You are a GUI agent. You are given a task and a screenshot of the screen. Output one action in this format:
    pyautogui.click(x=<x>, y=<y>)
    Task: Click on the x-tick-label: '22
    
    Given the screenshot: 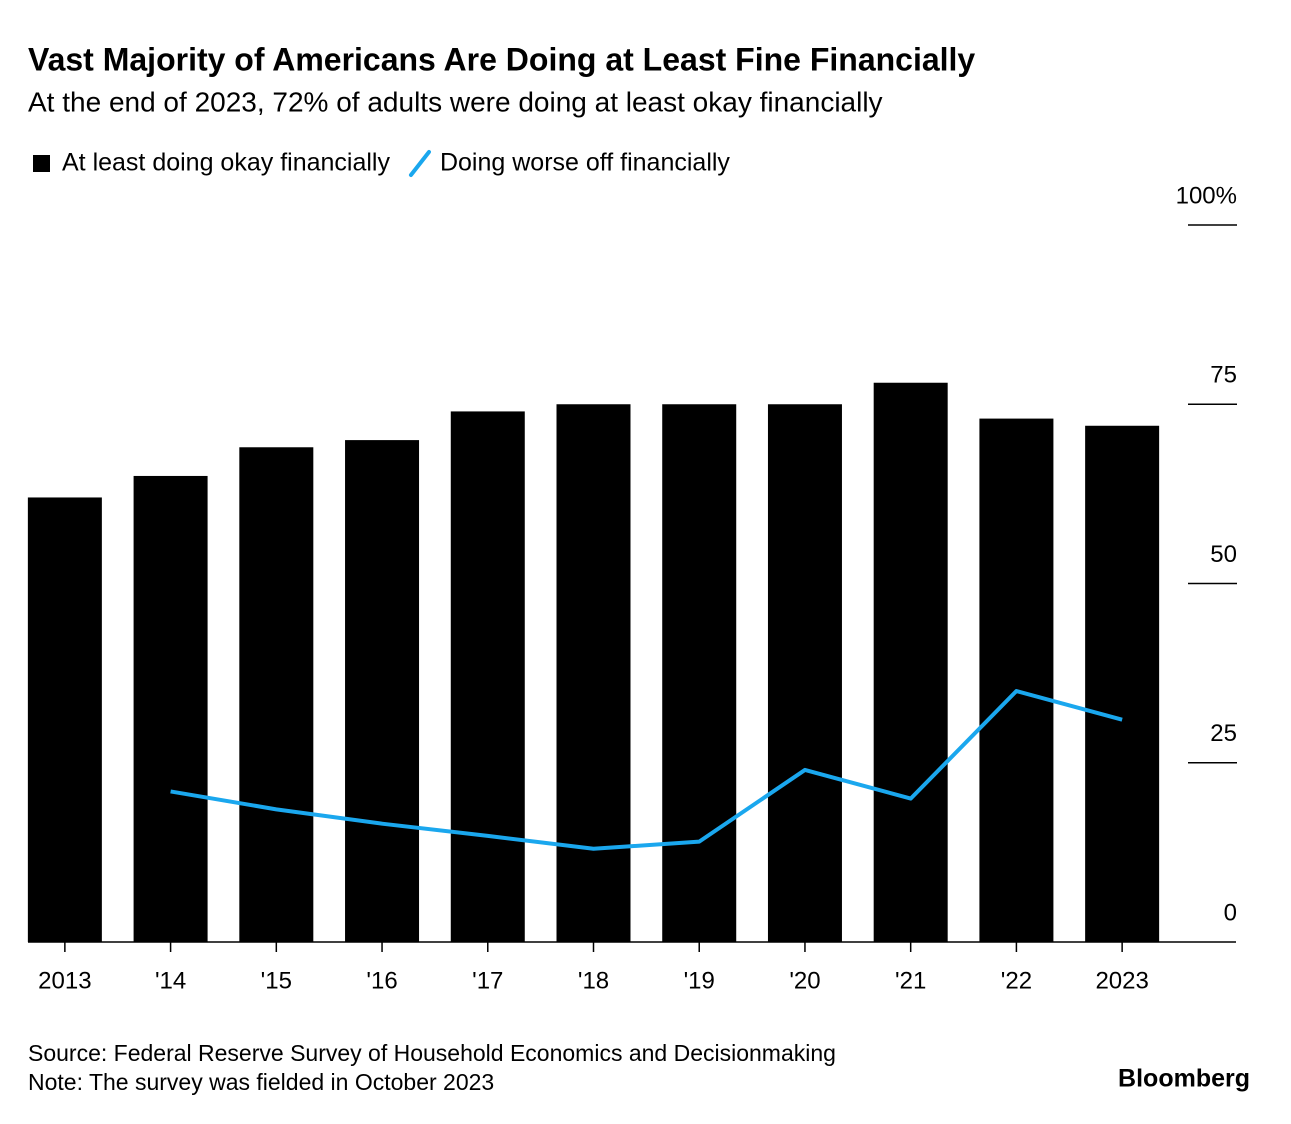 What is the action you would take?
    pyautogui.click(x=1016, y=980)
    